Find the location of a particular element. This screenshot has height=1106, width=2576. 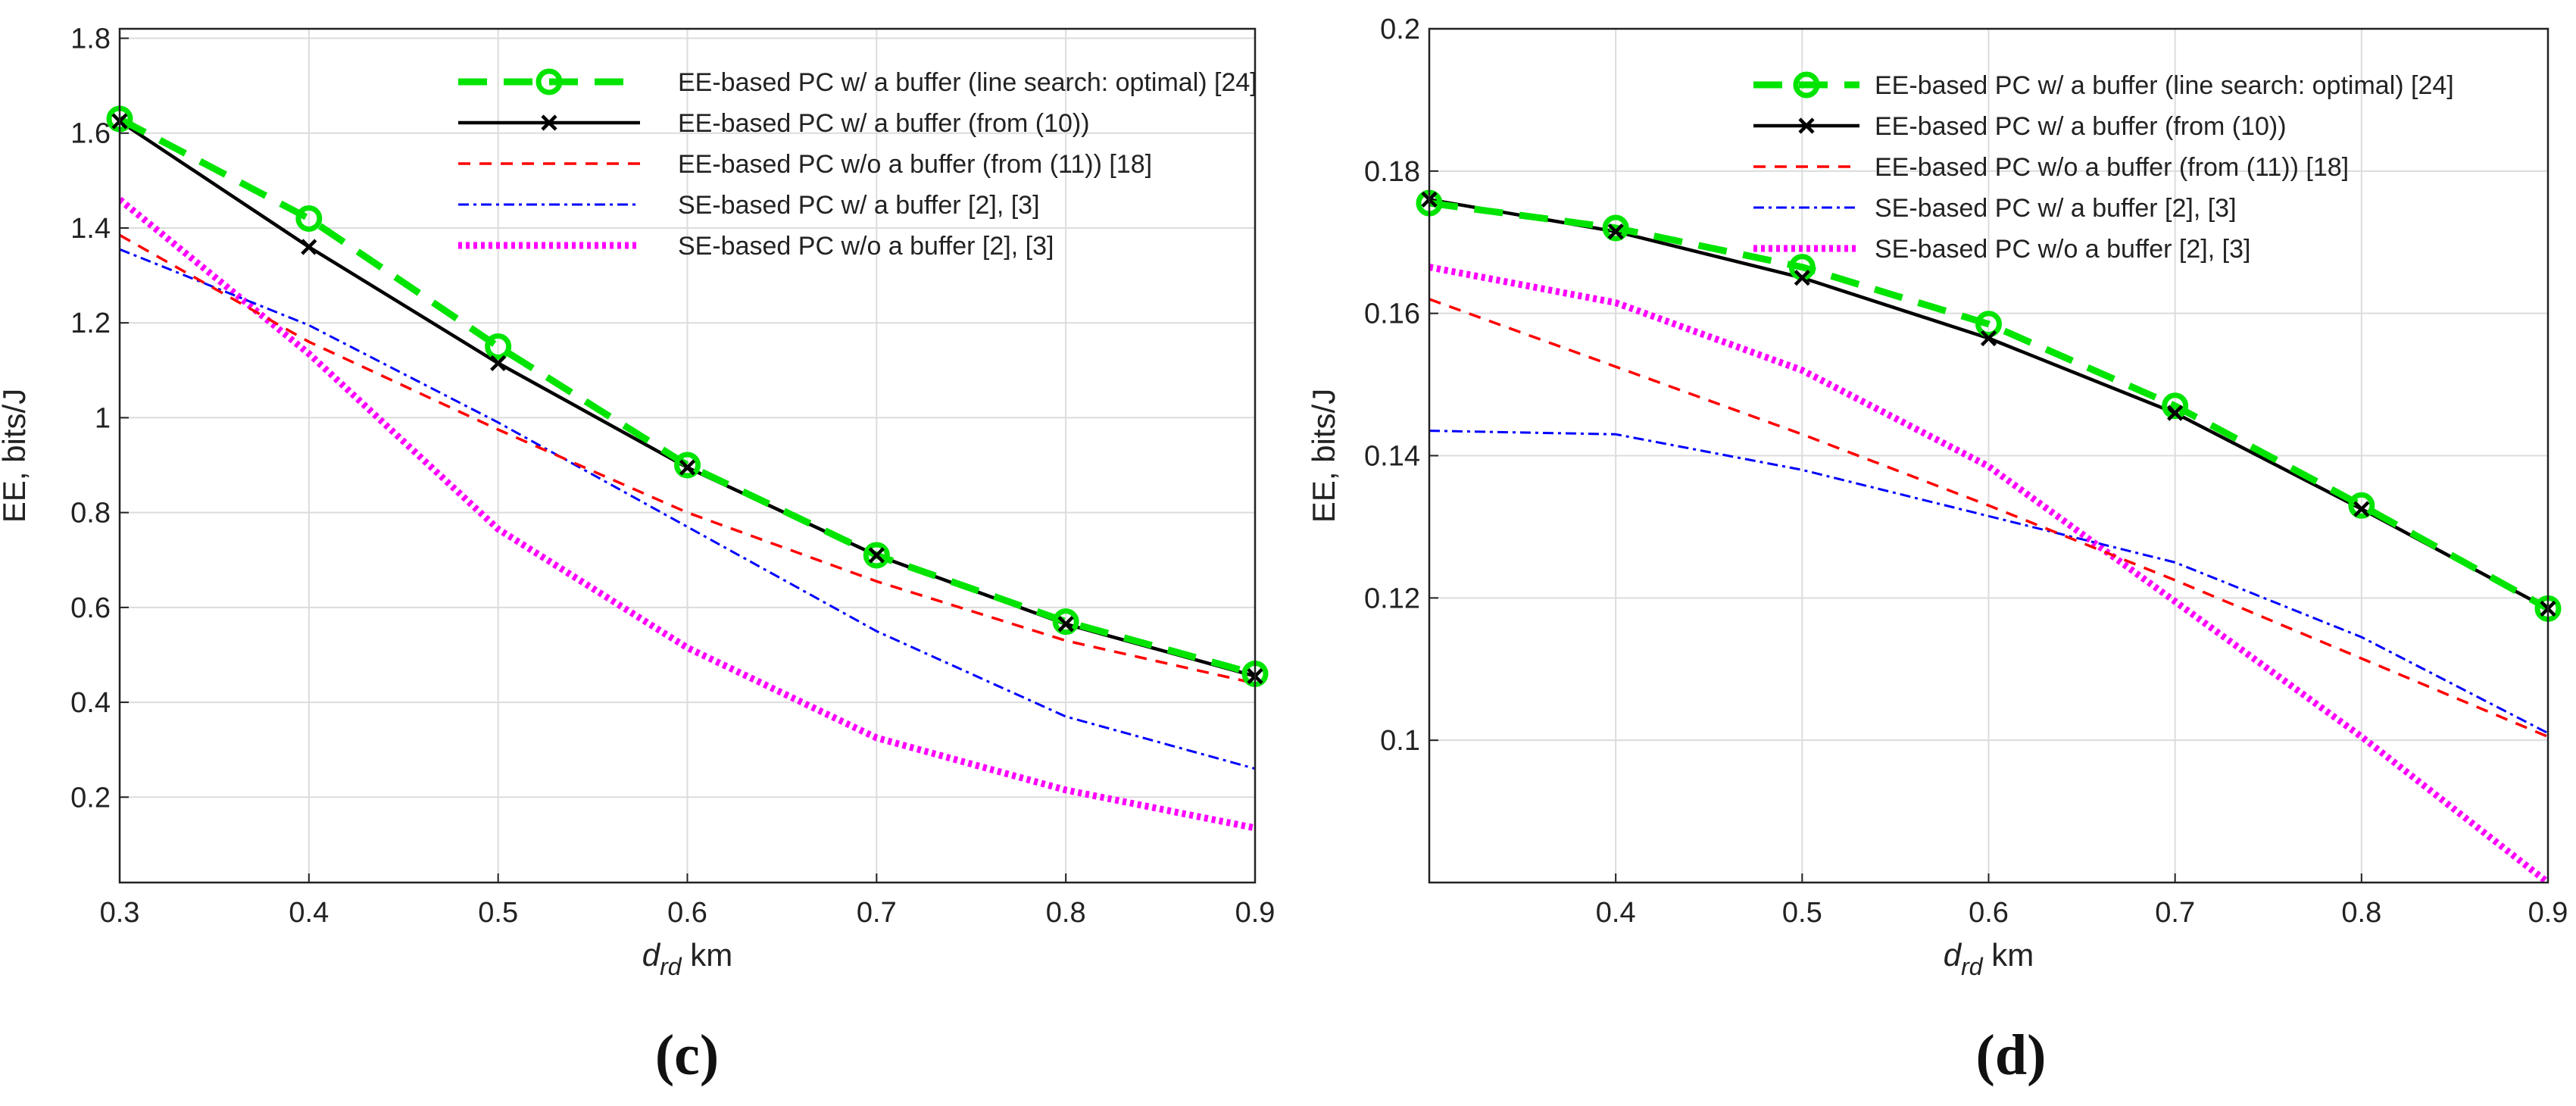

panel-caption: (d) is located at coordinates (2011, 1055).